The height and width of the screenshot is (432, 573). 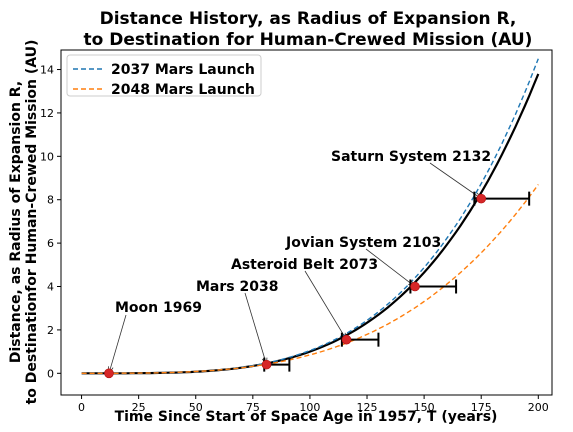 I want to click on milestone-label: Asteroid Belt 2073, so click(x=304, y=265).